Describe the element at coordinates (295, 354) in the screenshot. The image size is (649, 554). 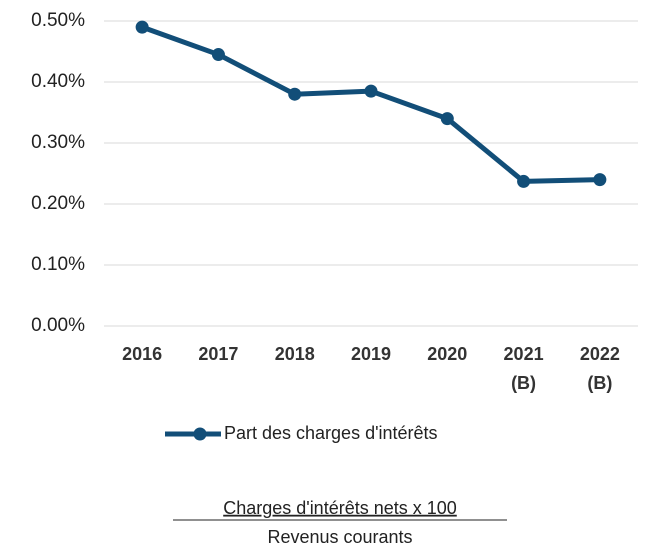
I see `x-tick-label: 2018` at that location.